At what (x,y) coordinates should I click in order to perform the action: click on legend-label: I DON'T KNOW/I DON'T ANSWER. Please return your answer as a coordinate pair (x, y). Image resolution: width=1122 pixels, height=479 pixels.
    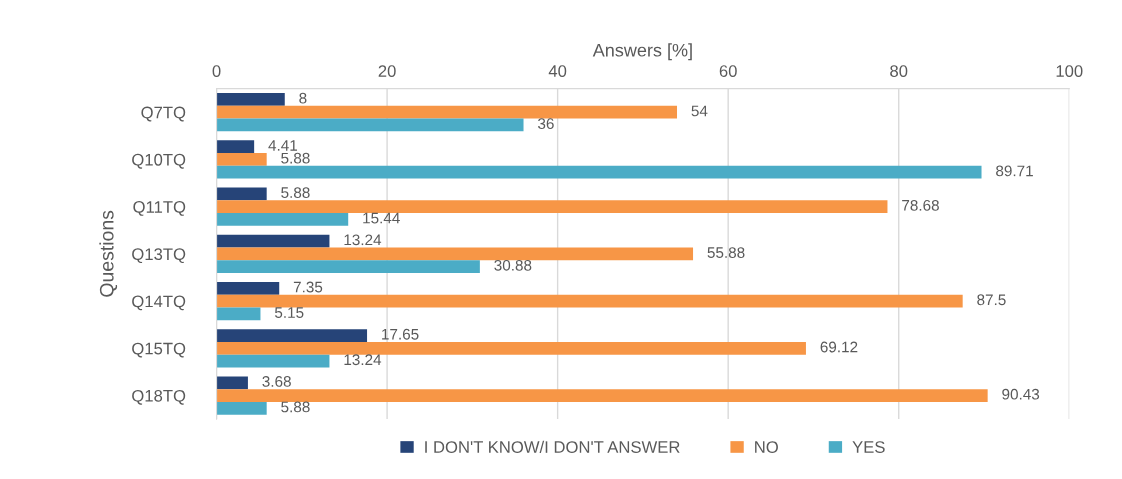
    Looking at the image, I should click on (552, 446).